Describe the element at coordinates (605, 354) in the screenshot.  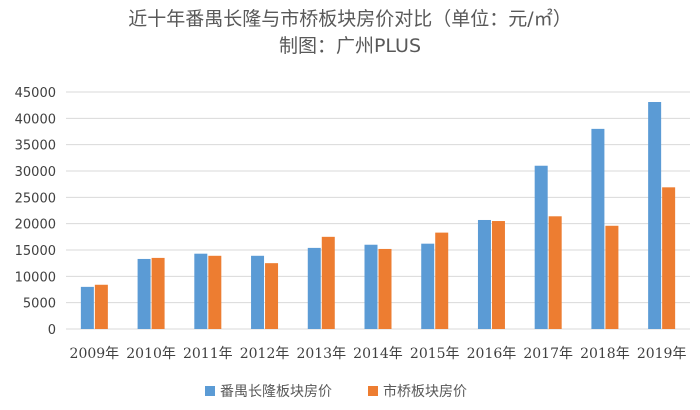
I see `x-tick-label: 2018年` at that location.